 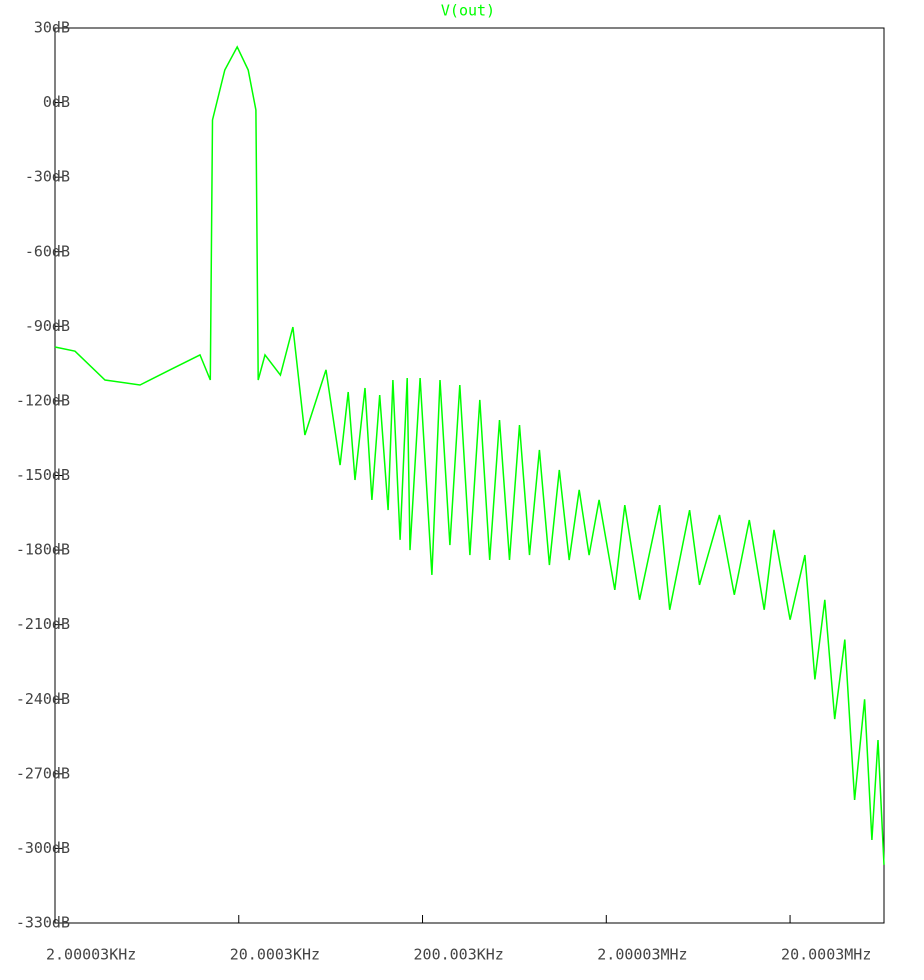 I want to click on y-tick-label: -30dB, so click(x=47, y=177).